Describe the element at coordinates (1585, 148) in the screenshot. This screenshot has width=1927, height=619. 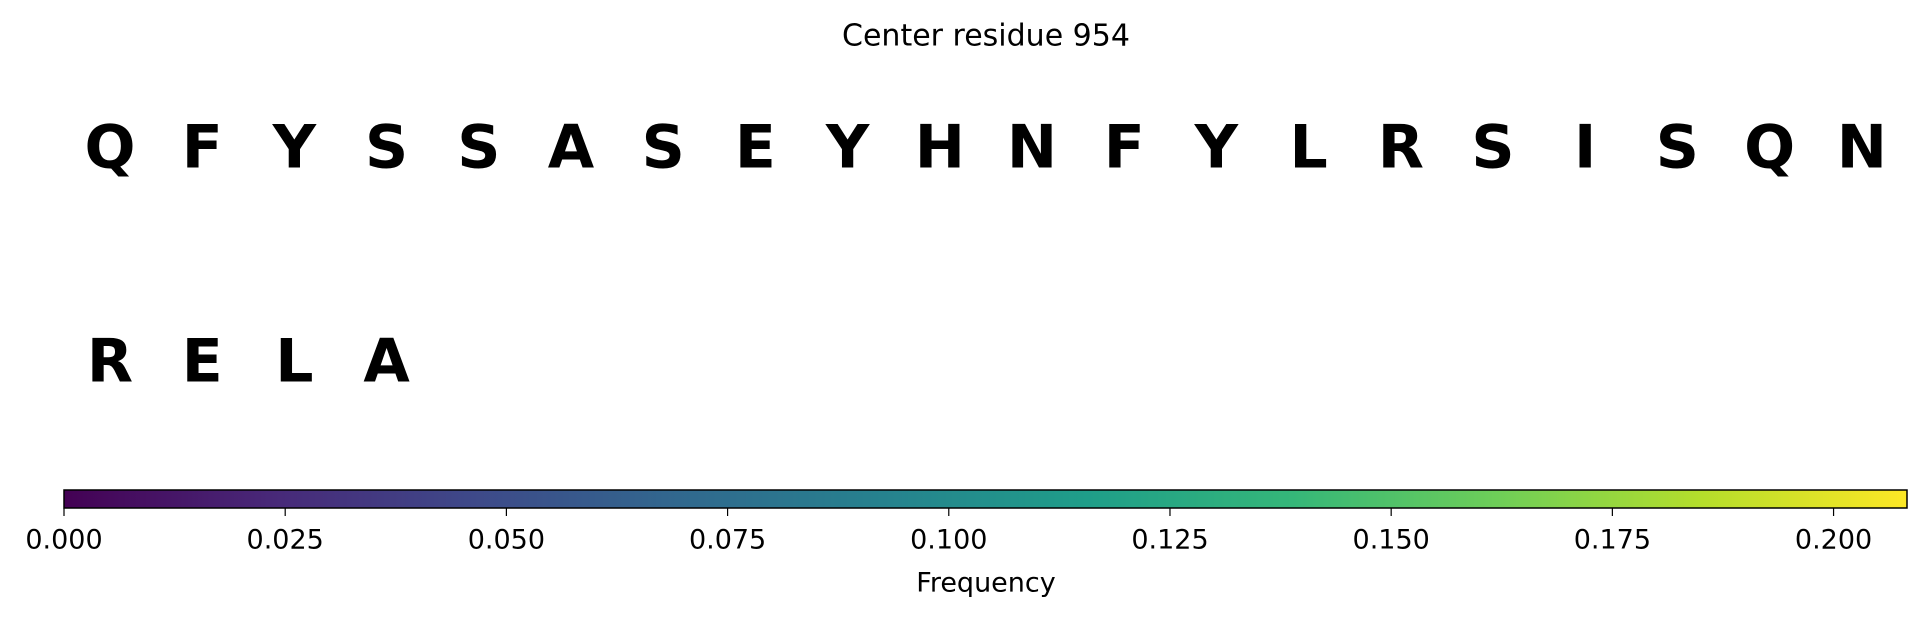
I see `residue: I` at that location.